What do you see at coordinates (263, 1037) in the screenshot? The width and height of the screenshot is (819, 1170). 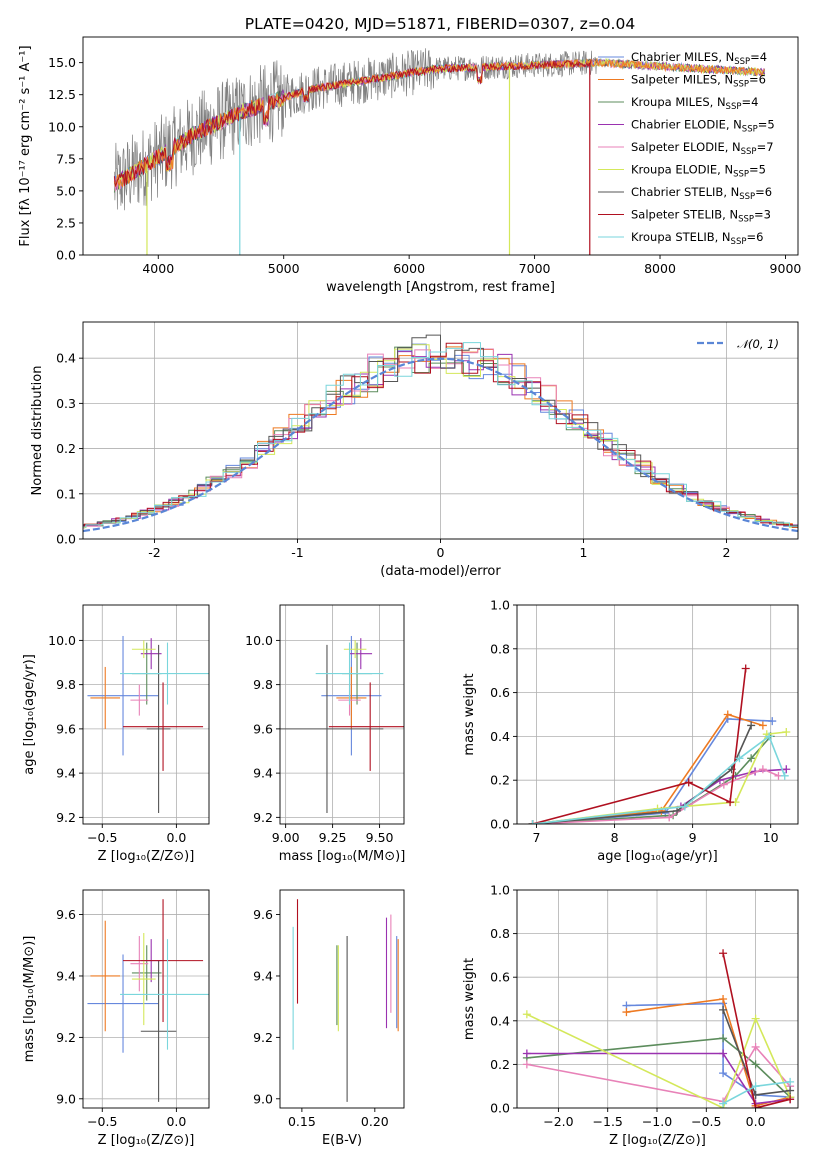 I see `mass_vs_ebv-ytick-label: 9.2` at bounding box center [263, 1037].